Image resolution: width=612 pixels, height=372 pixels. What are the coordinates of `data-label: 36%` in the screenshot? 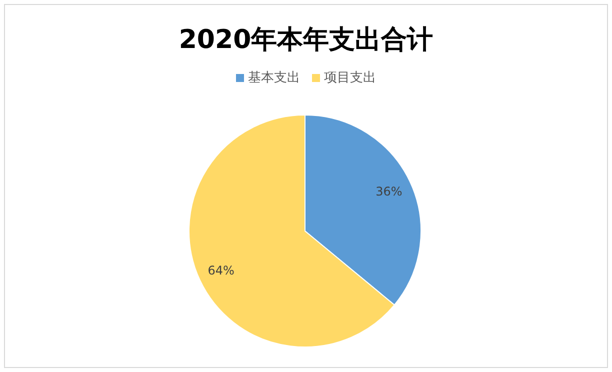 It's located at (389, 191).